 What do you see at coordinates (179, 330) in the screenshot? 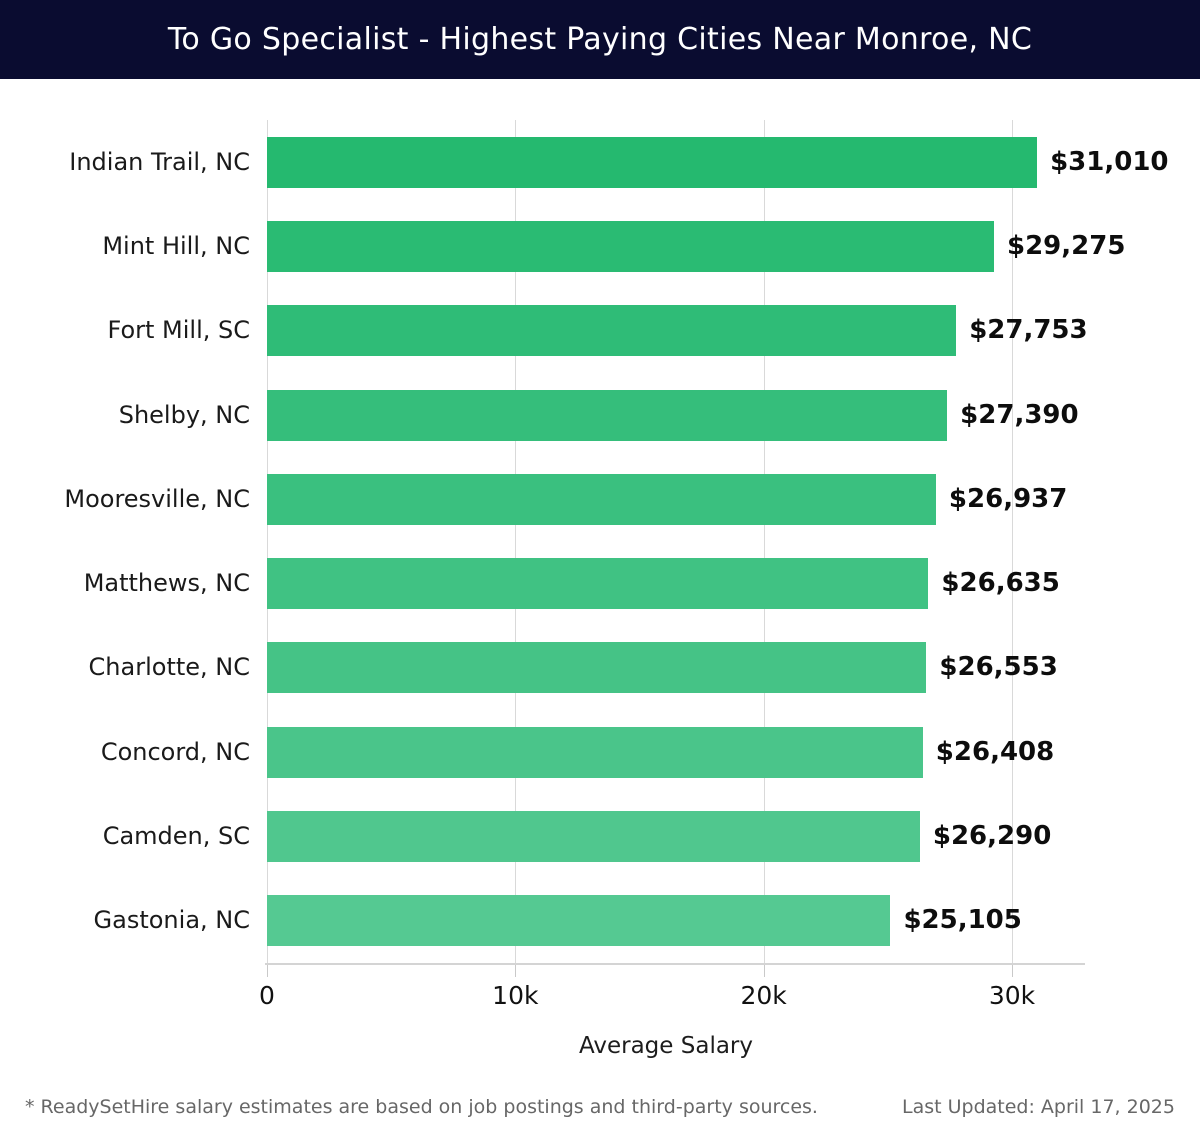
I see `category-label: Fort Mill, SC` at bounding box center [179, 330].